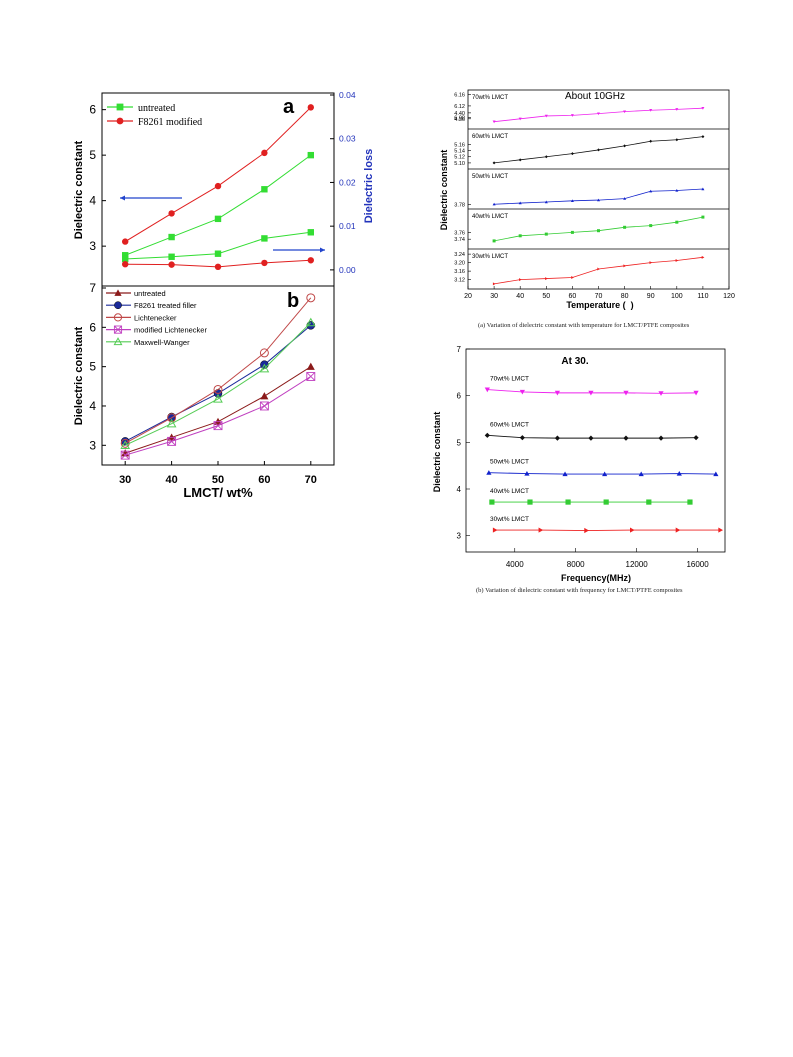 This screenshot has width=793, height=1057. Describe the element at coordinates (79, 375) in the screenshot. I see `panel-b-ylabel: Dielectric constant` at that location.